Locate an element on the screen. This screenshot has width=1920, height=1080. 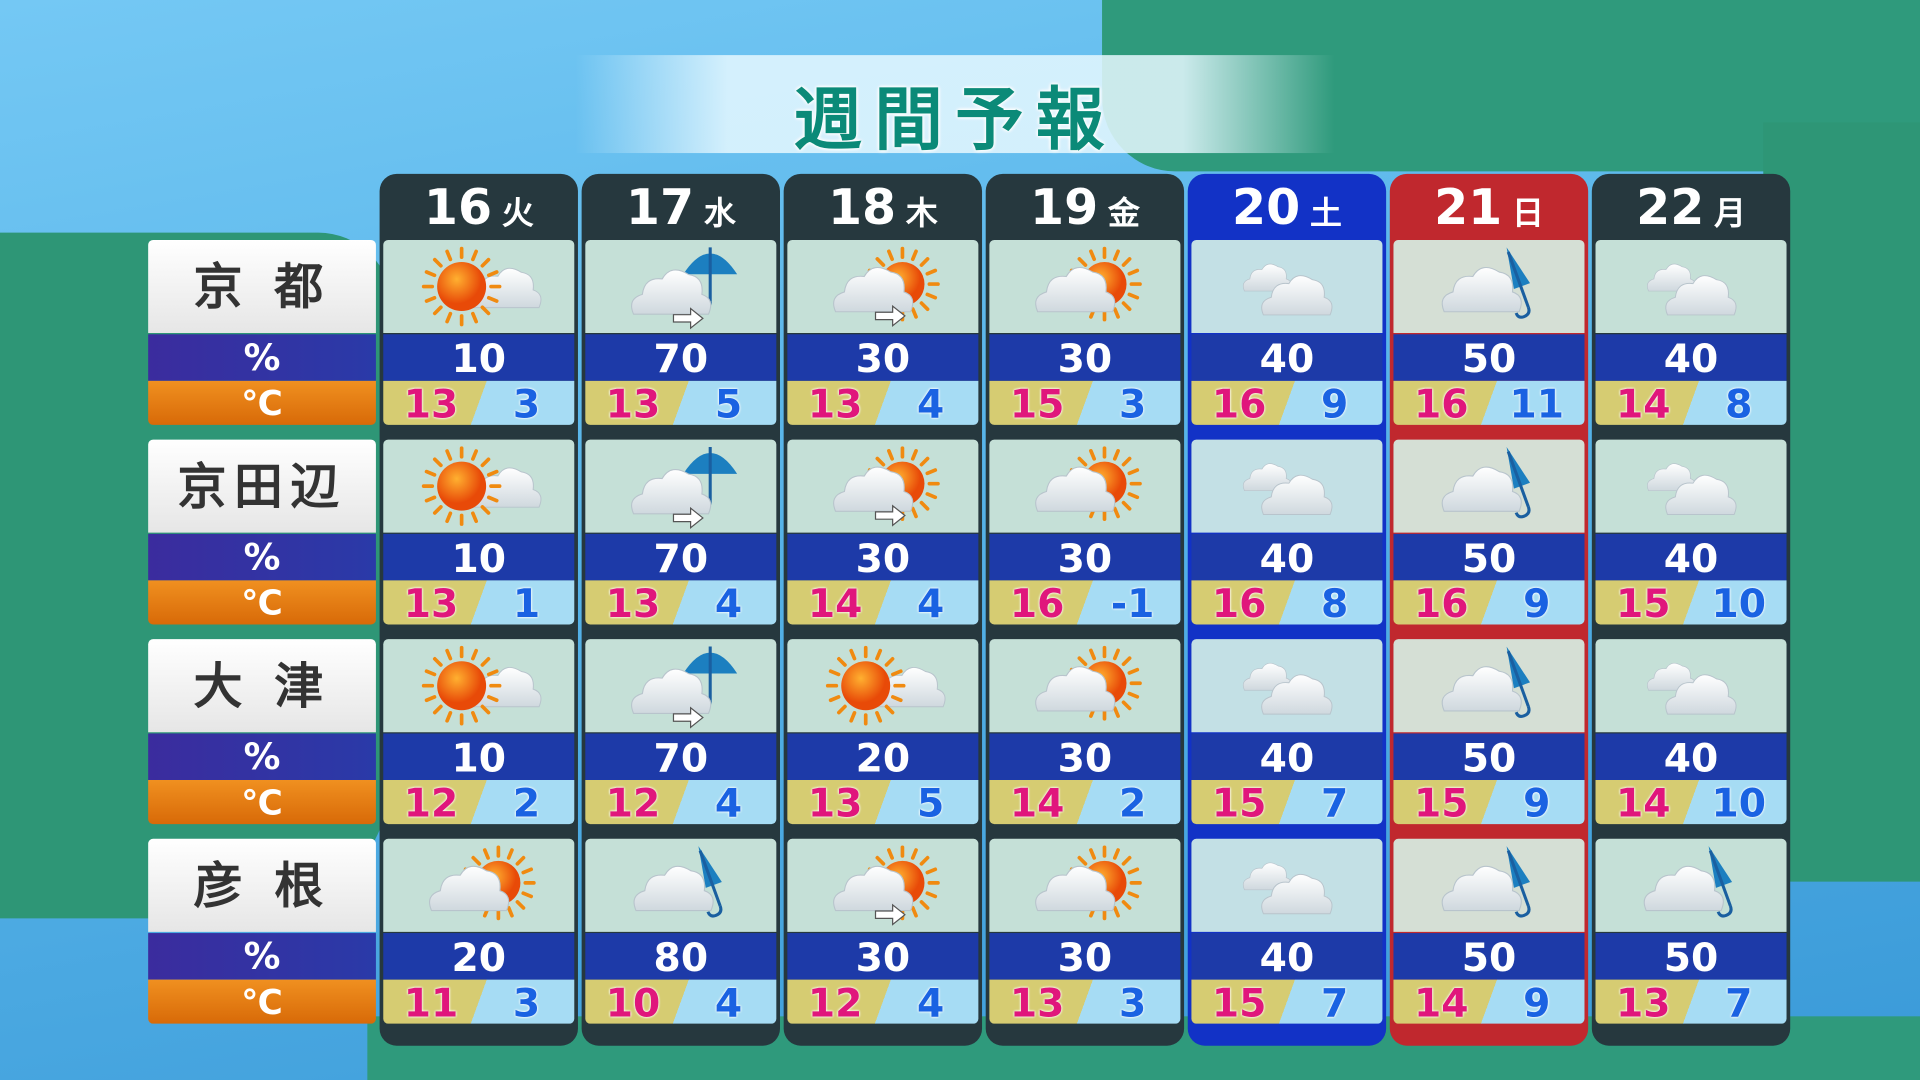
temp-low: 2 is located at coordinates (1133, 803).